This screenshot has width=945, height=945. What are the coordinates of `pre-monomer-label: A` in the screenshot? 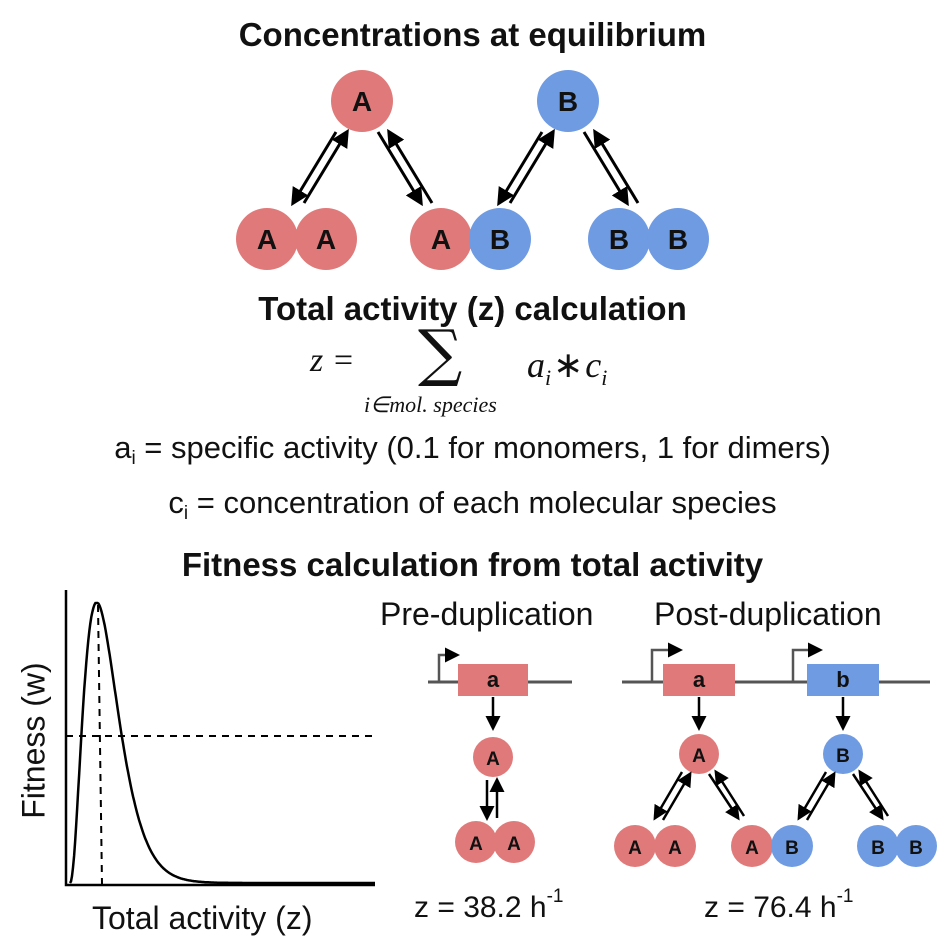 It's located at (493, 759).